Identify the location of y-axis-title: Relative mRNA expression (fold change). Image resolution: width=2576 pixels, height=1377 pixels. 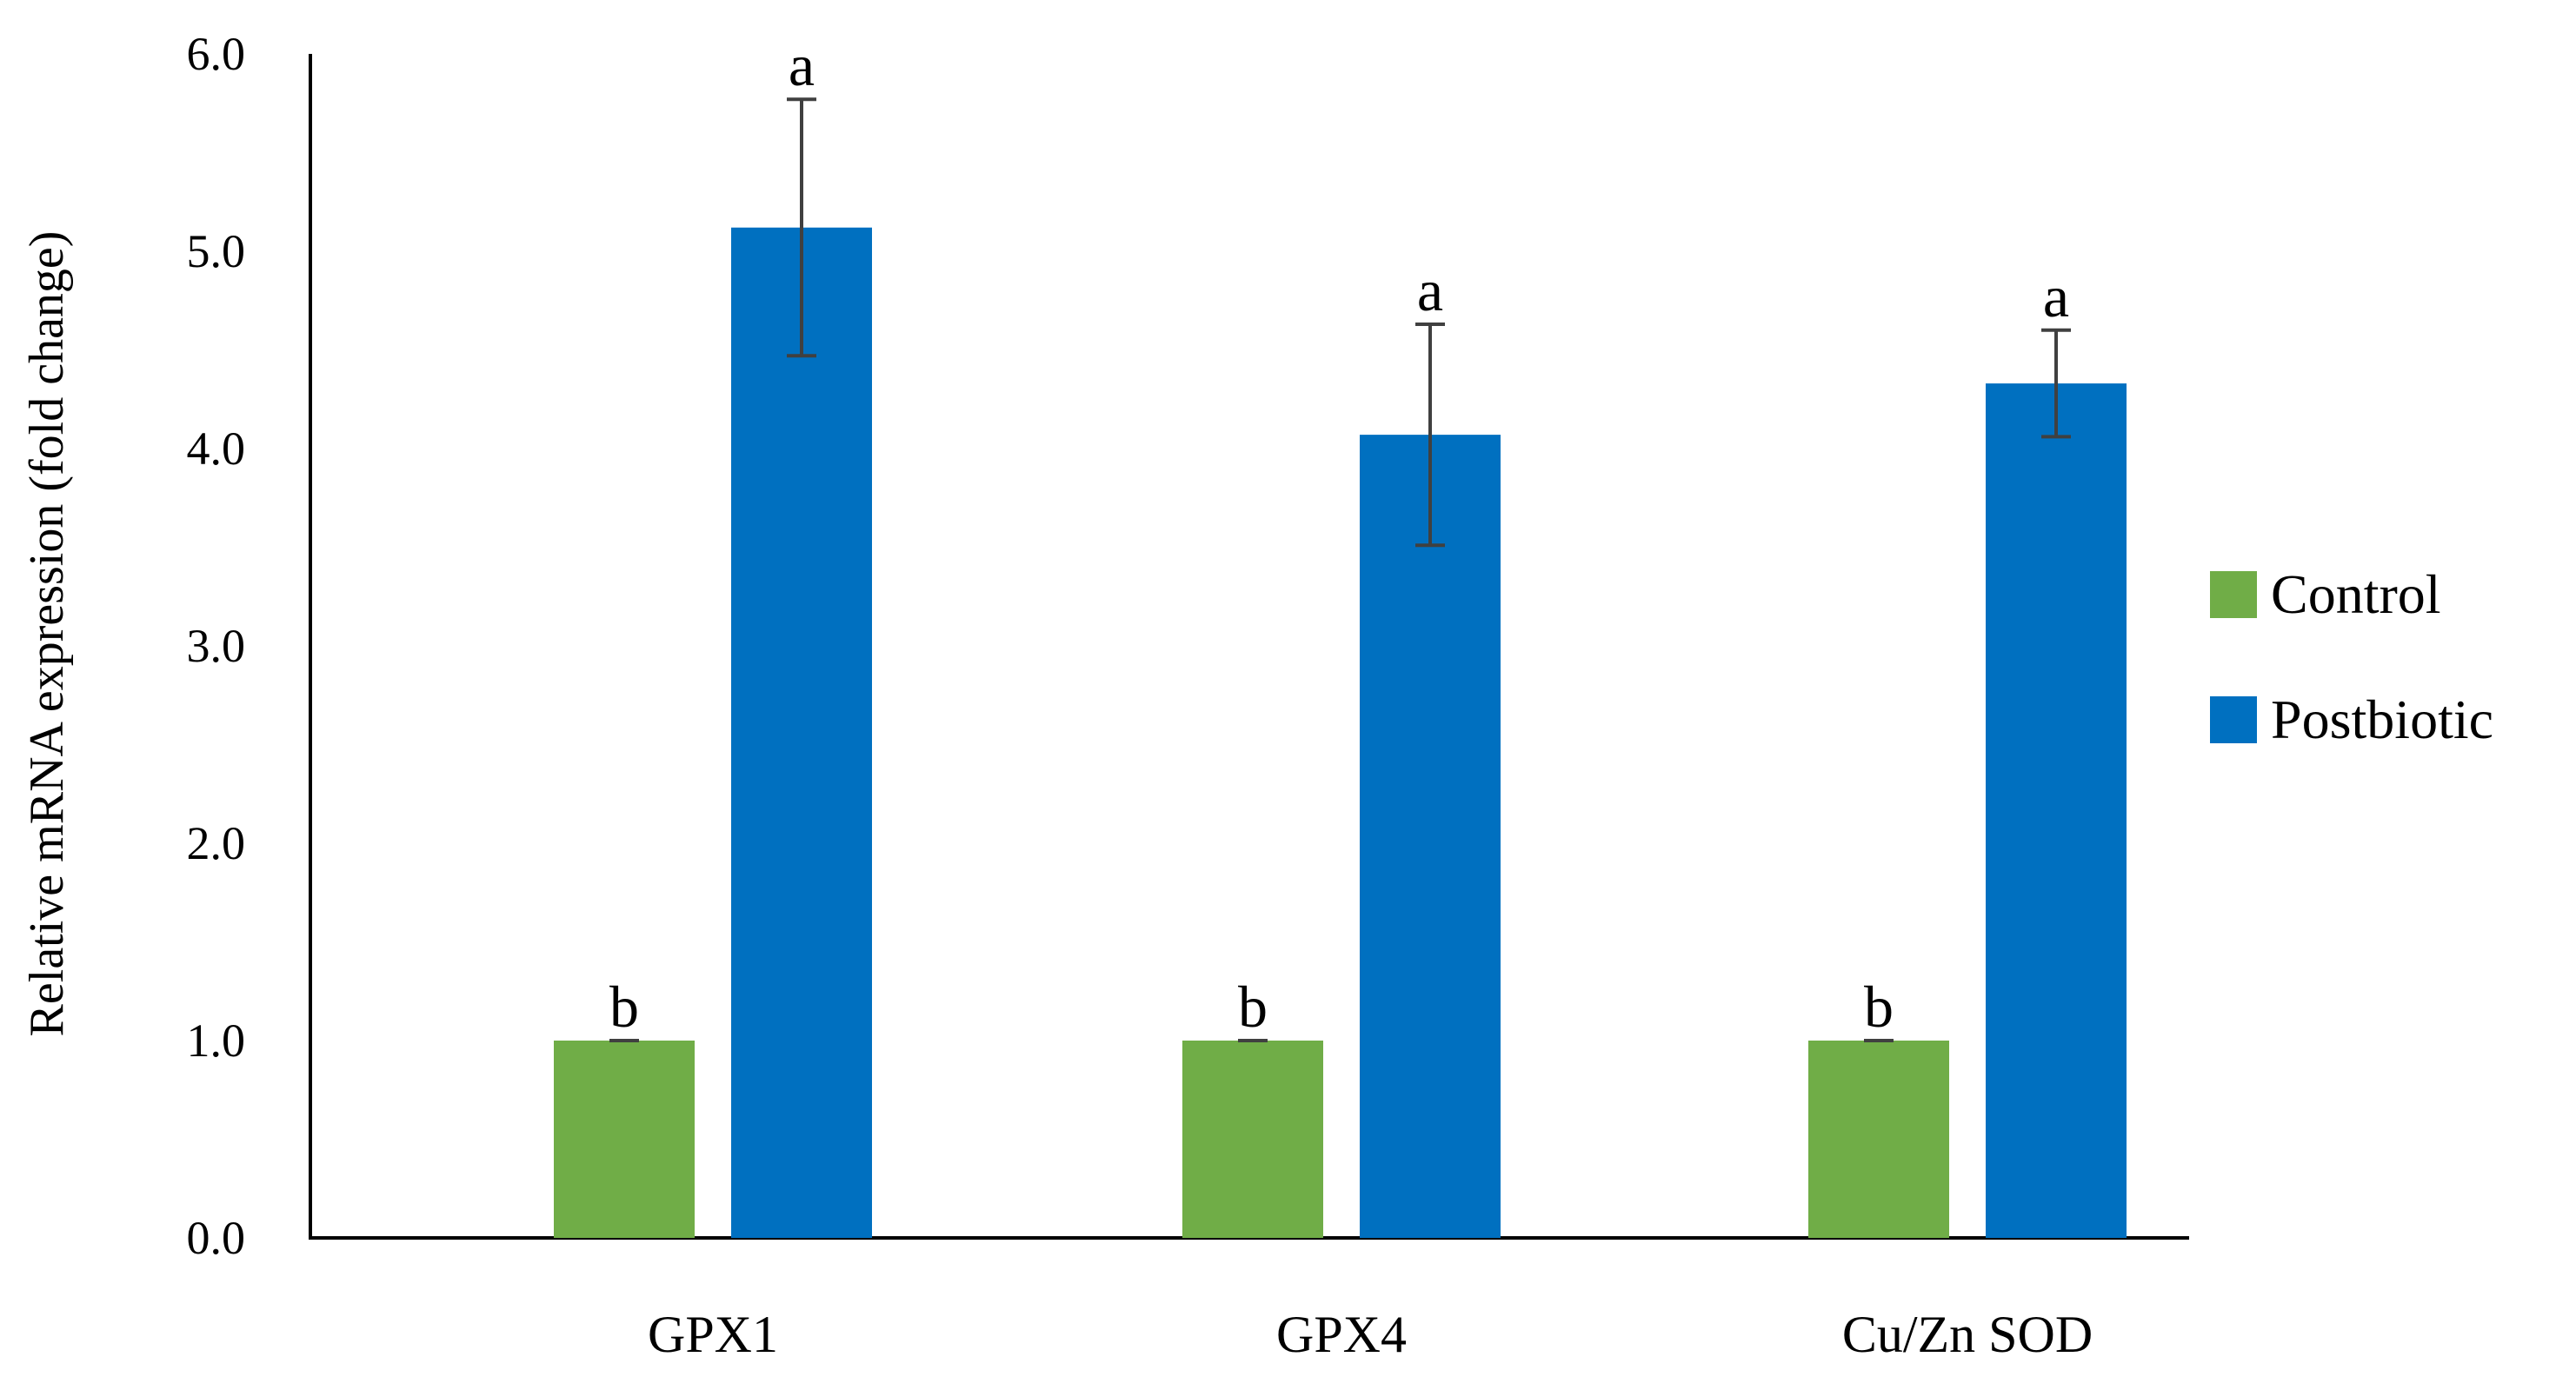
(47, 634).